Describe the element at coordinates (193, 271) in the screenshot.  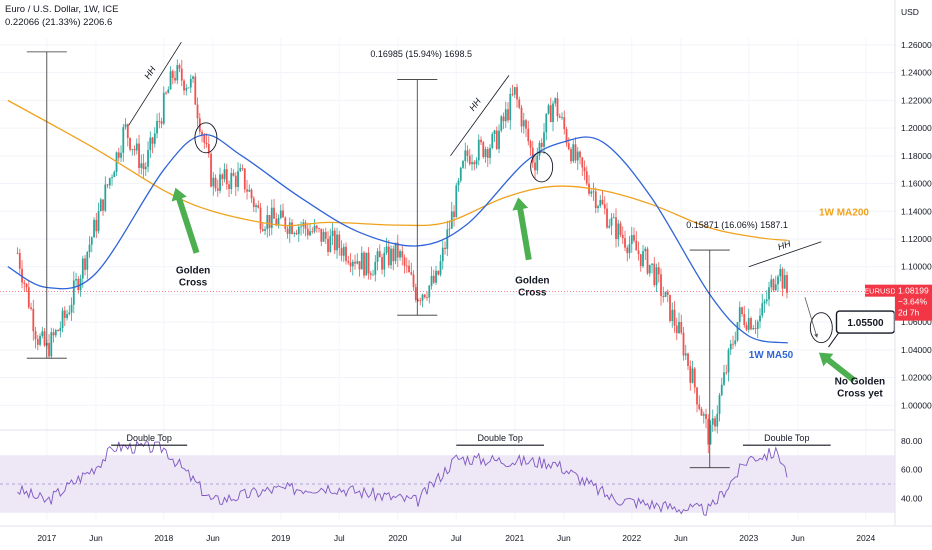
I see `golden-cross-label-1a: Golden` at that location.